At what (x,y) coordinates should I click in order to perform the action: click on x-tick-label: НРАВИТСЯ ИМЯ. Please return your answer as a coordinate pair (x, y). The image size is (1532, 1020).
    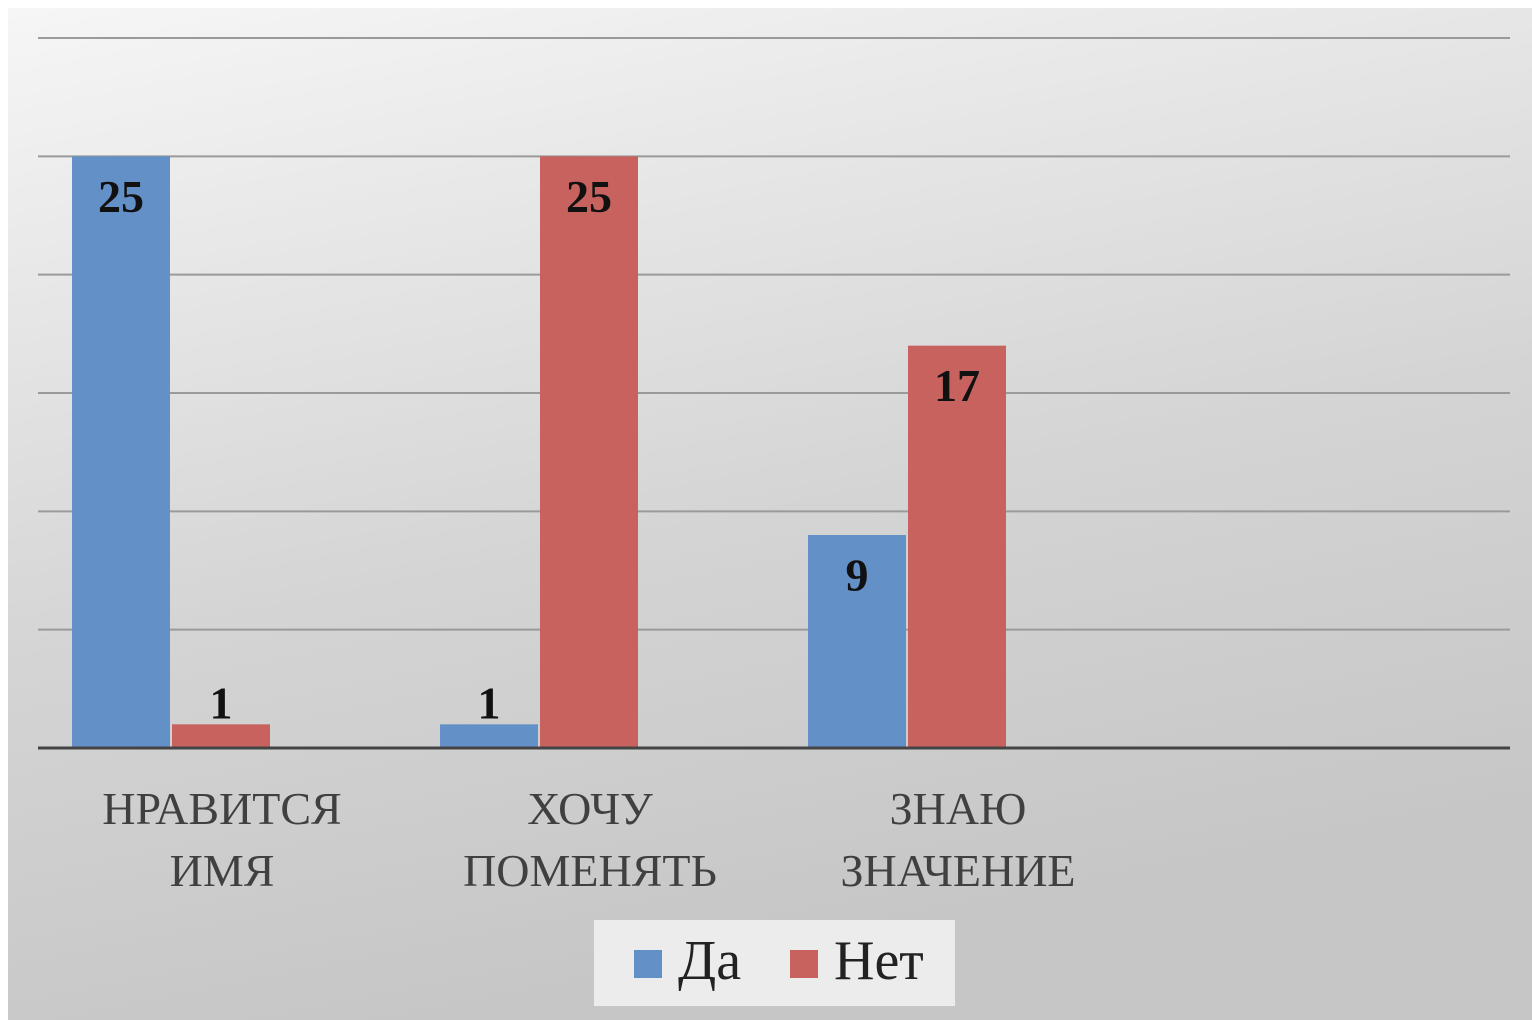
    Looking at the image, I should click on (222, 839).